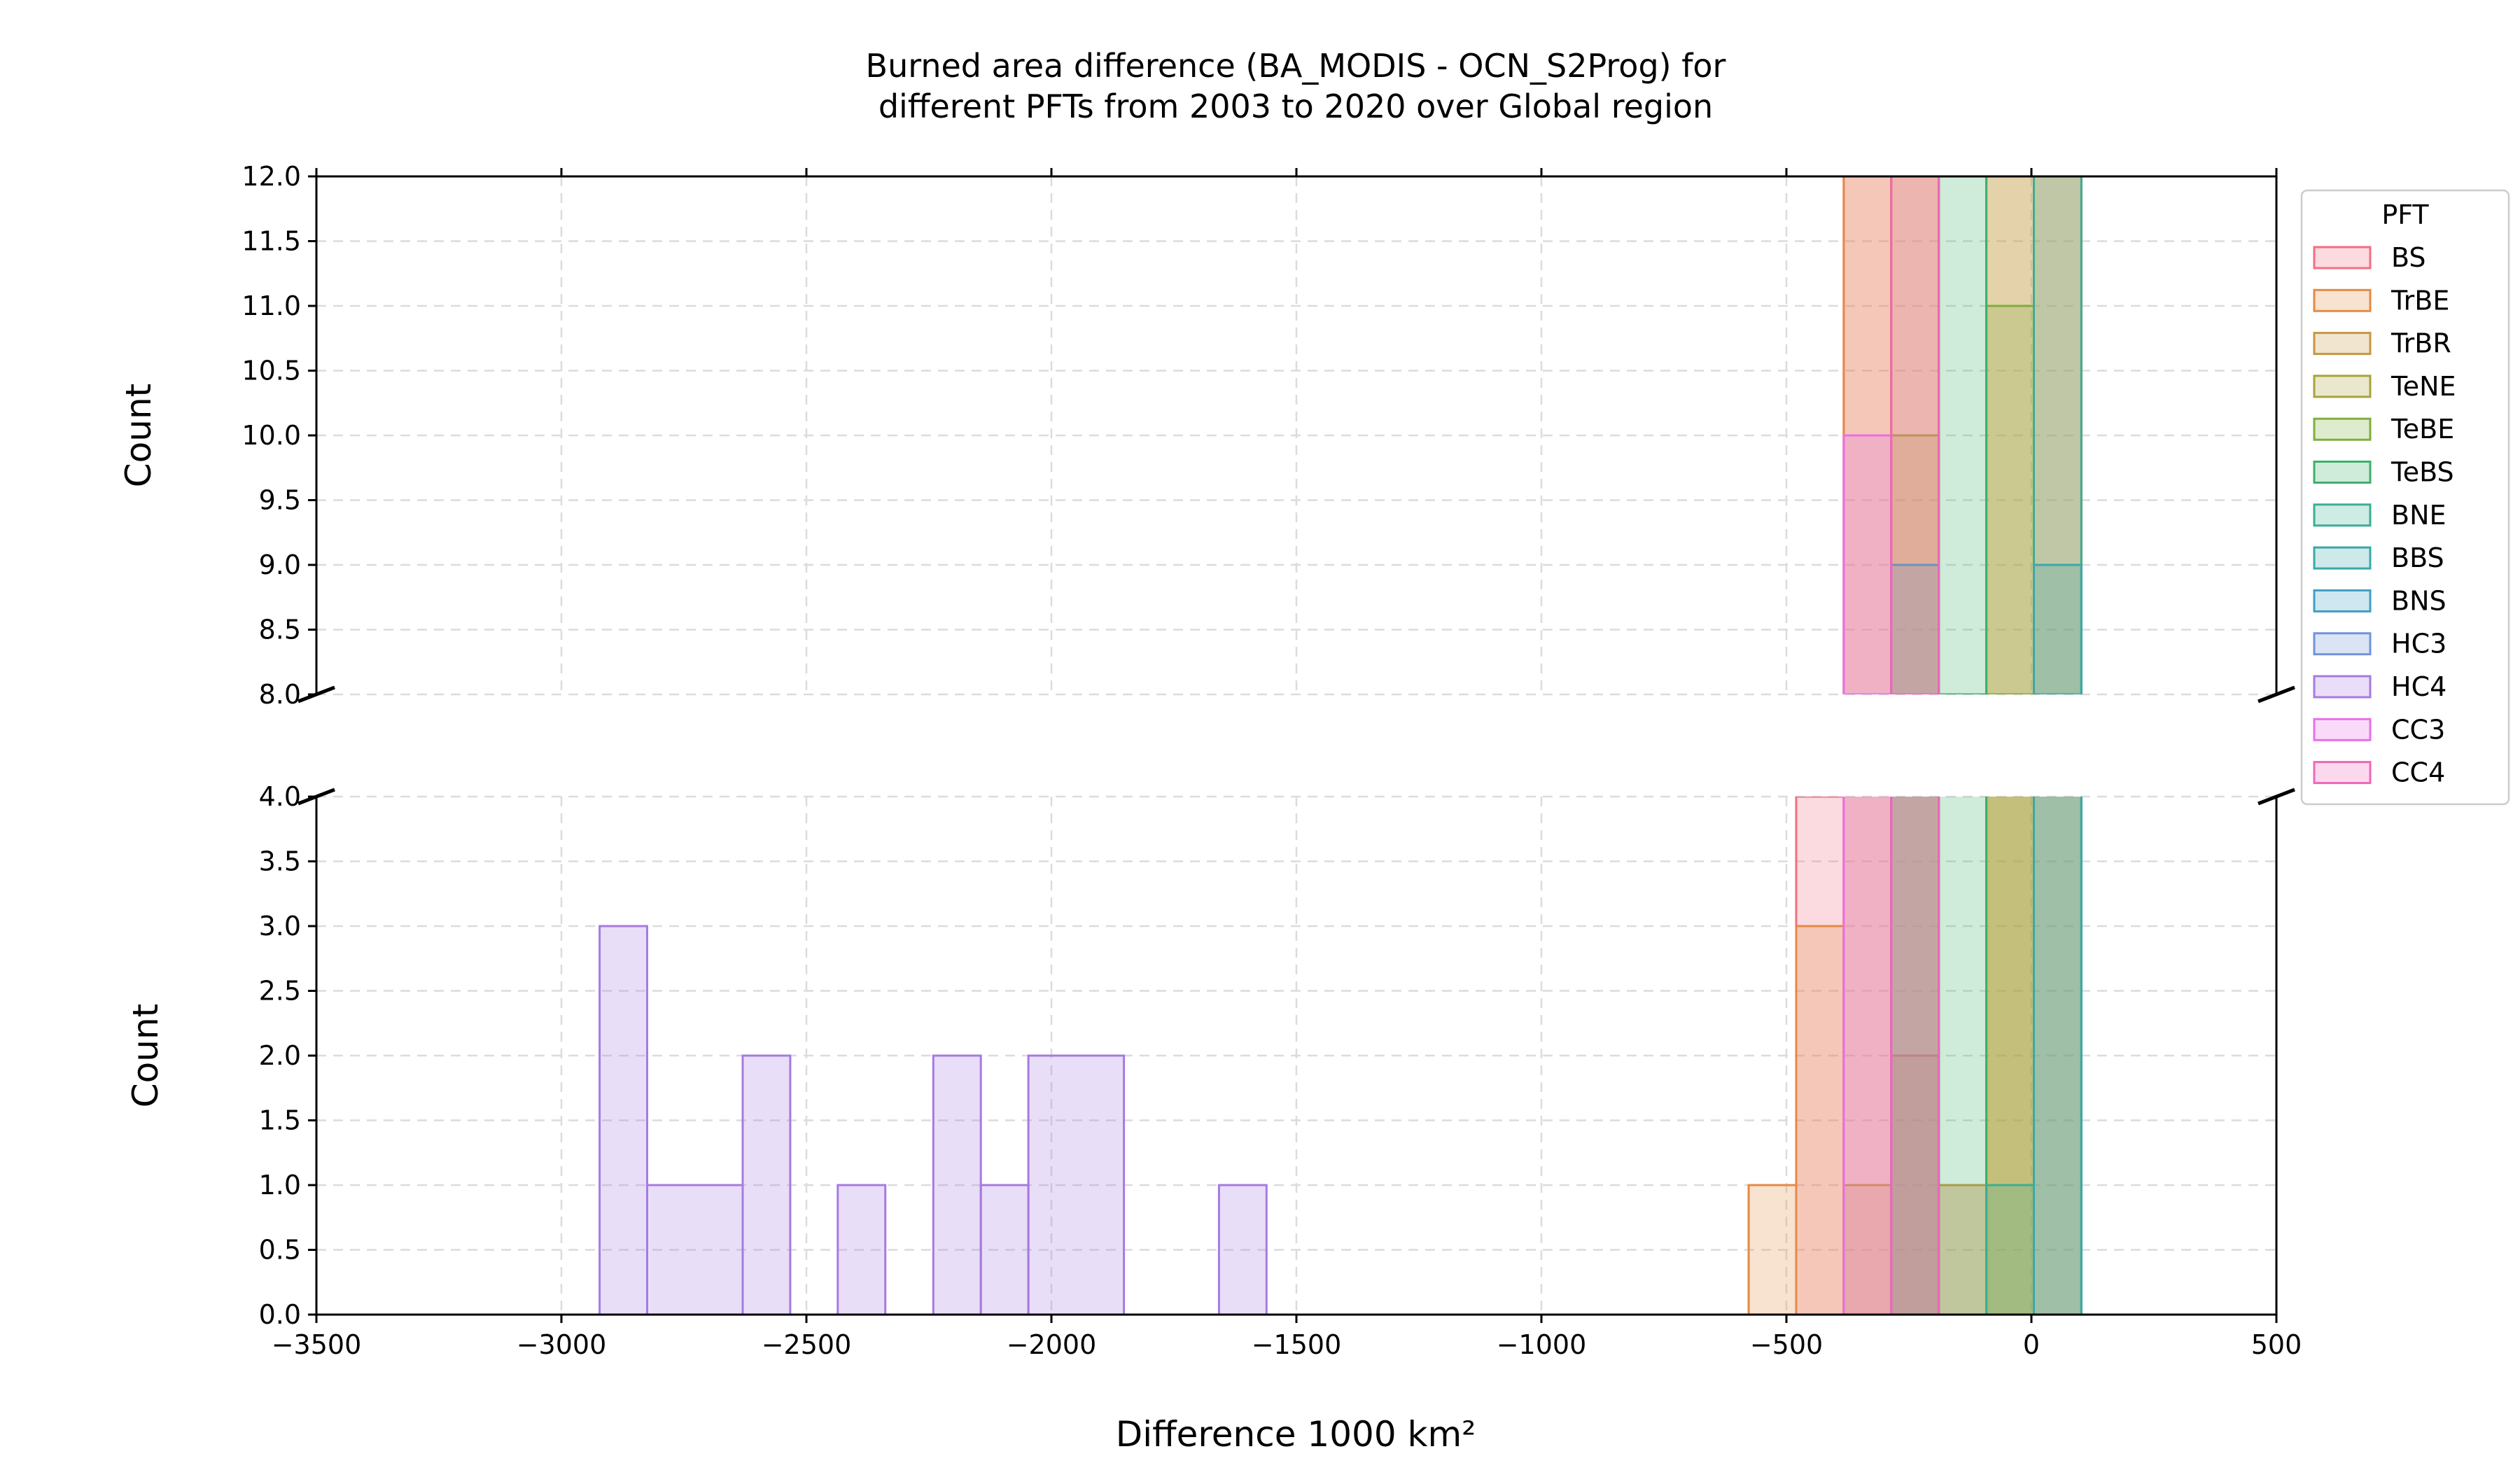 This screenshot has width=2520, height=1470. I want to click on legend-label-tene: TeNE, so click(2423, 386).